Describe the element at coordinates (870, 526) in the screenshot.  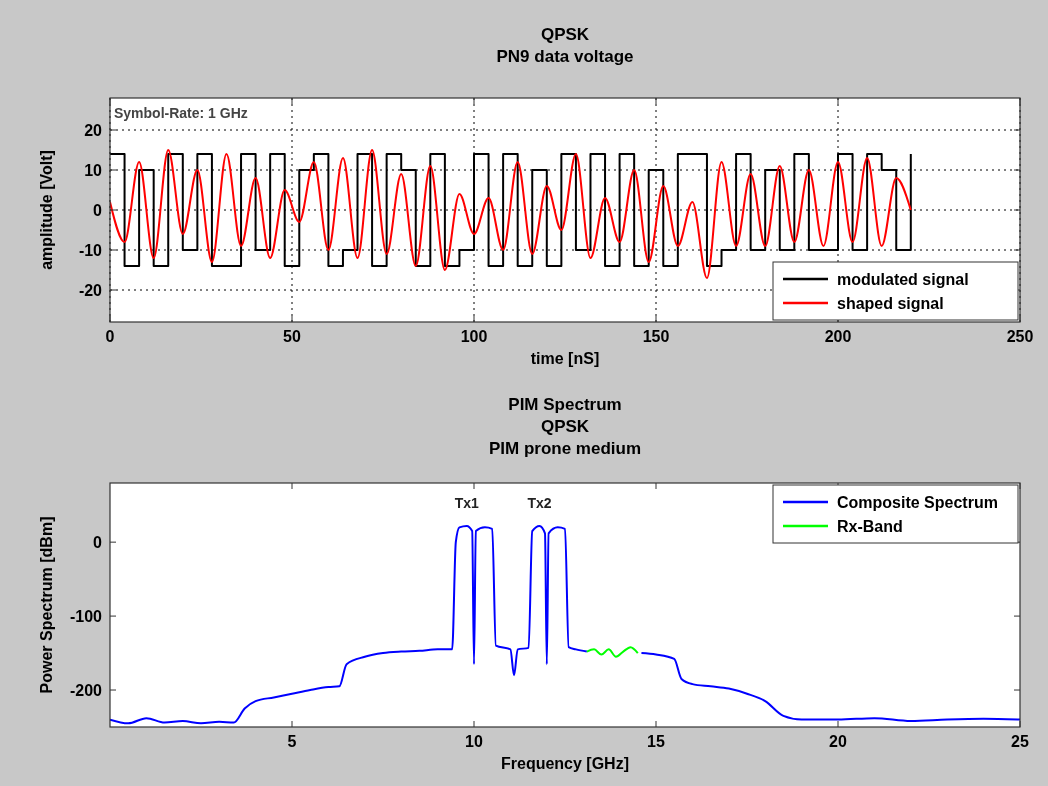
I see `legend-label: Rx-Band` at that location.